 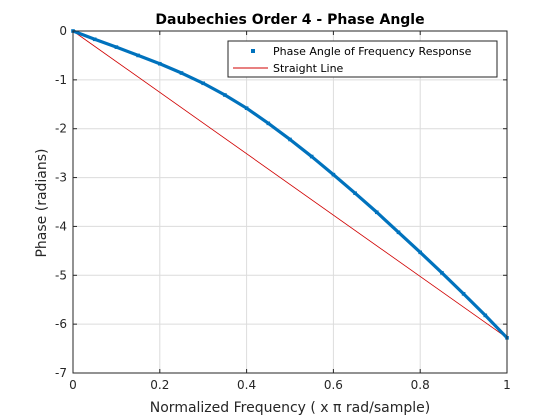 I want to click on y-tick-label: -5, so click(x=61, y=275).